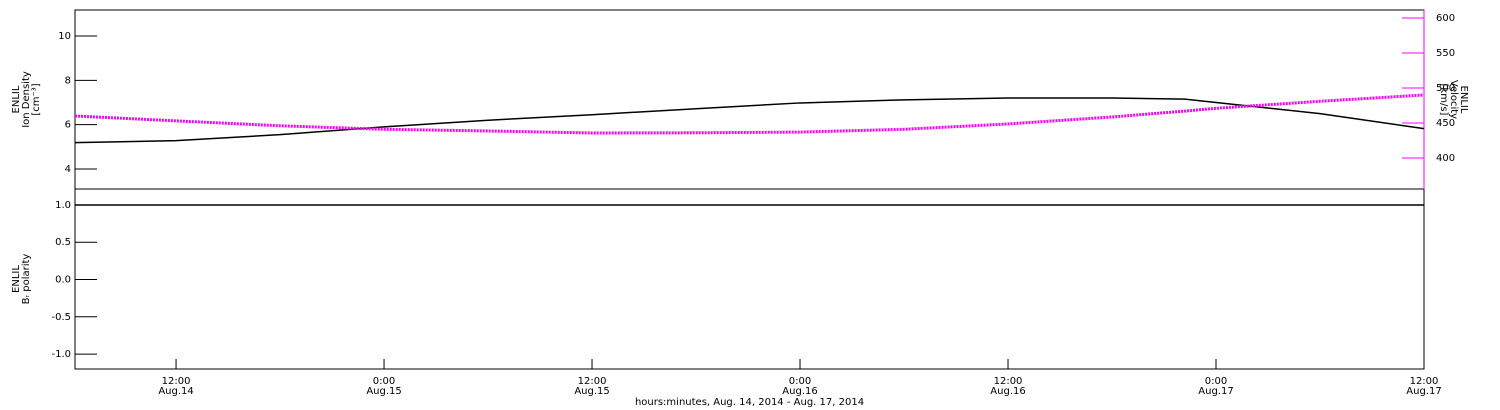 The image size is (1500, 410). Describe the element at coordinates (26, 279) in the screenshot. I see `y-axis-title: Bᵣ polarity` at that location.